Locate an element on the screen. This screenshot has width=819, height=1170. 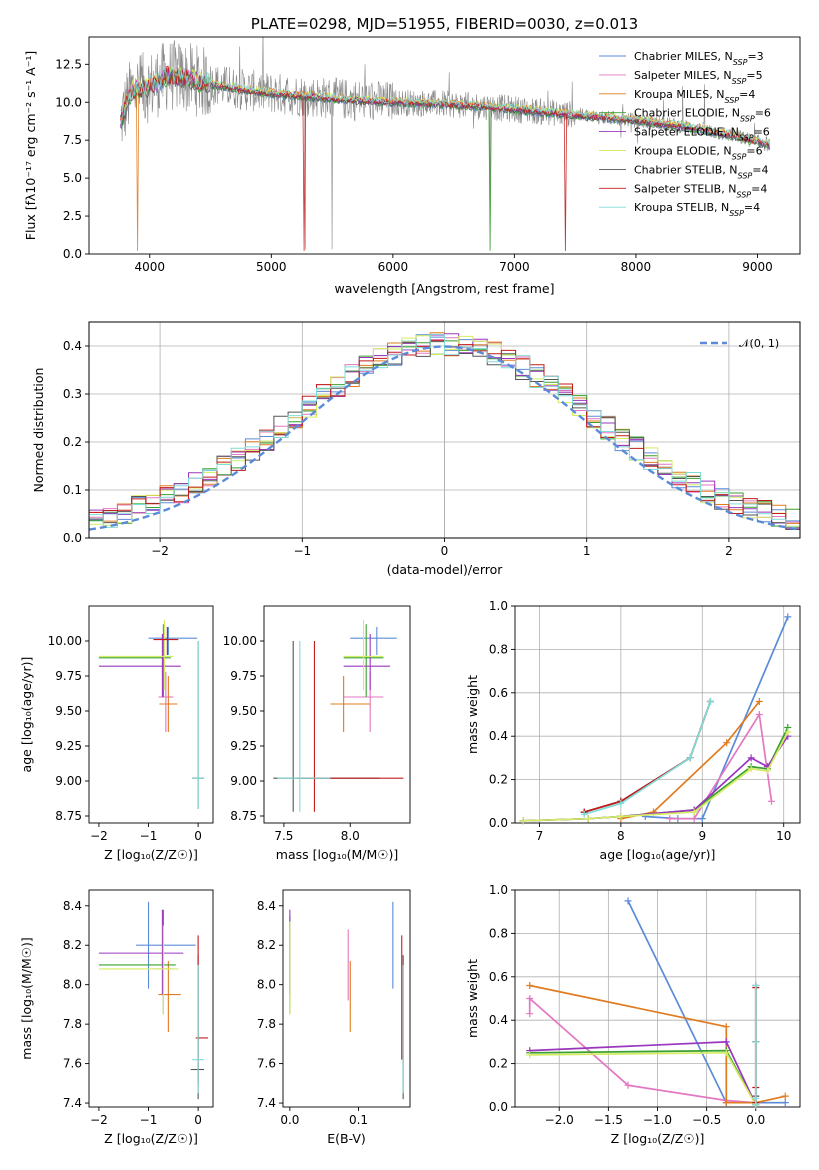
legend-entry: Kroupa STELIB, NSSP=4 is located at coordinates (697, 209).